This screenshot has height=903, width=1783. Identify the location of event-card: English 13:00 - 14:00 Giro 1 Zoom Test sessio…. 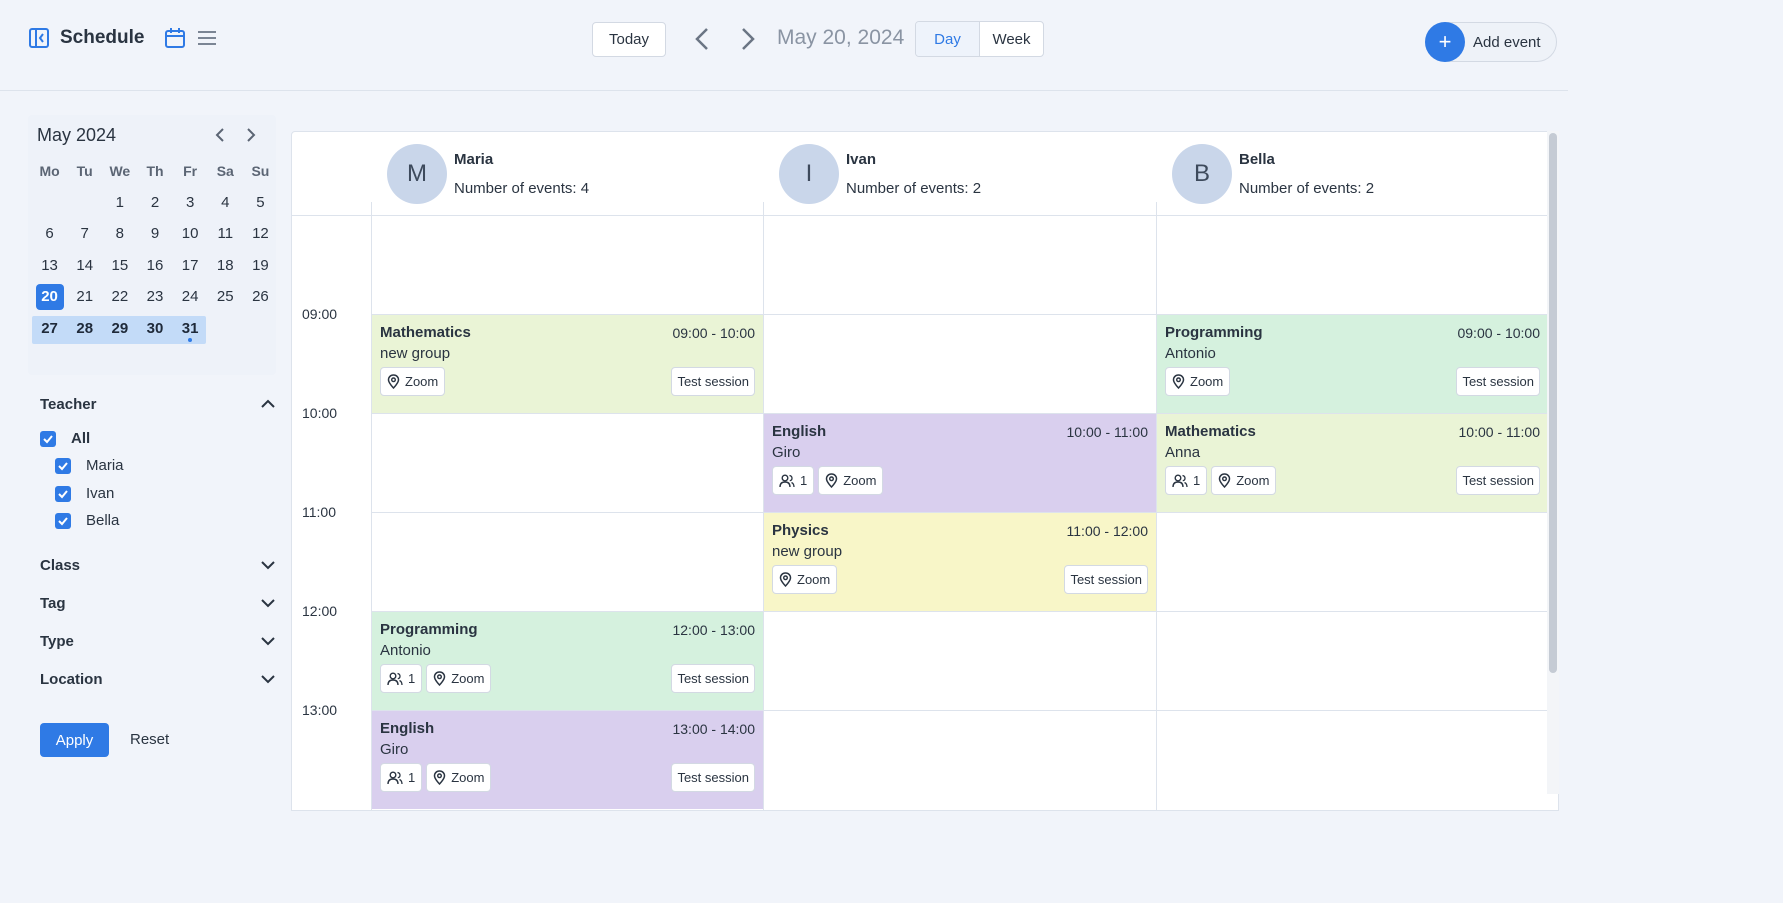
(567, 760).